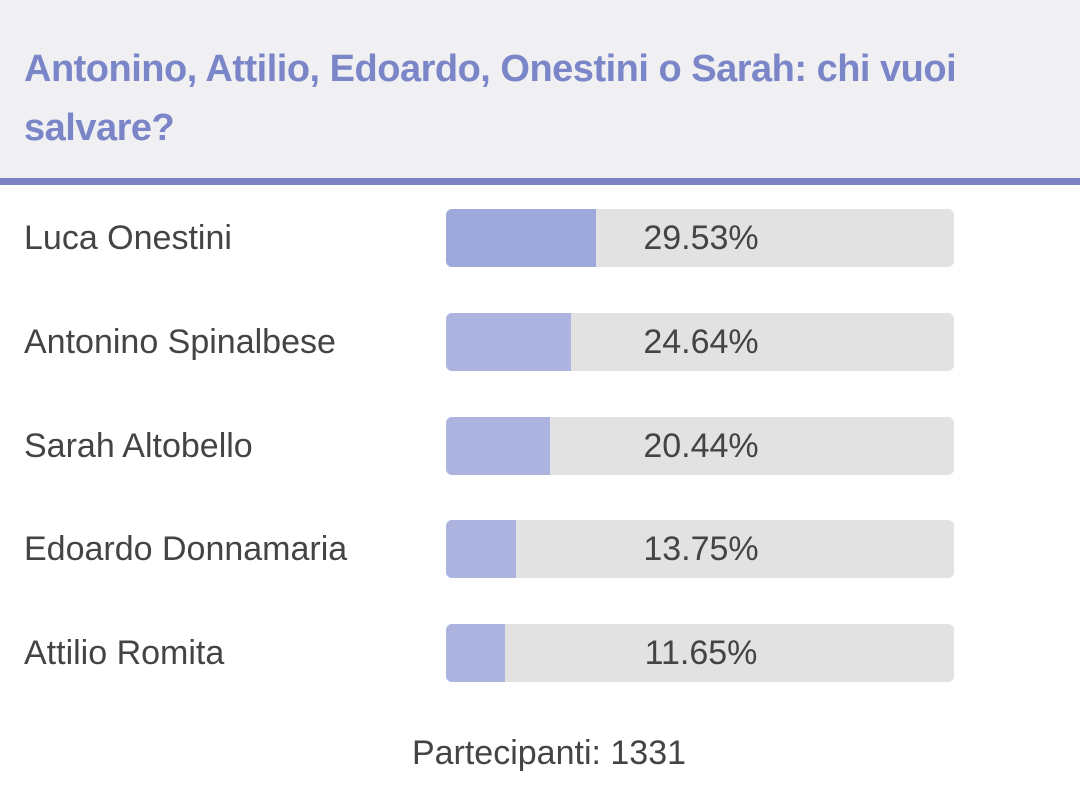 The height and width of the screenshot is (802, 1080). I want to click on percent-label: 11.65%, so click(701, 653).